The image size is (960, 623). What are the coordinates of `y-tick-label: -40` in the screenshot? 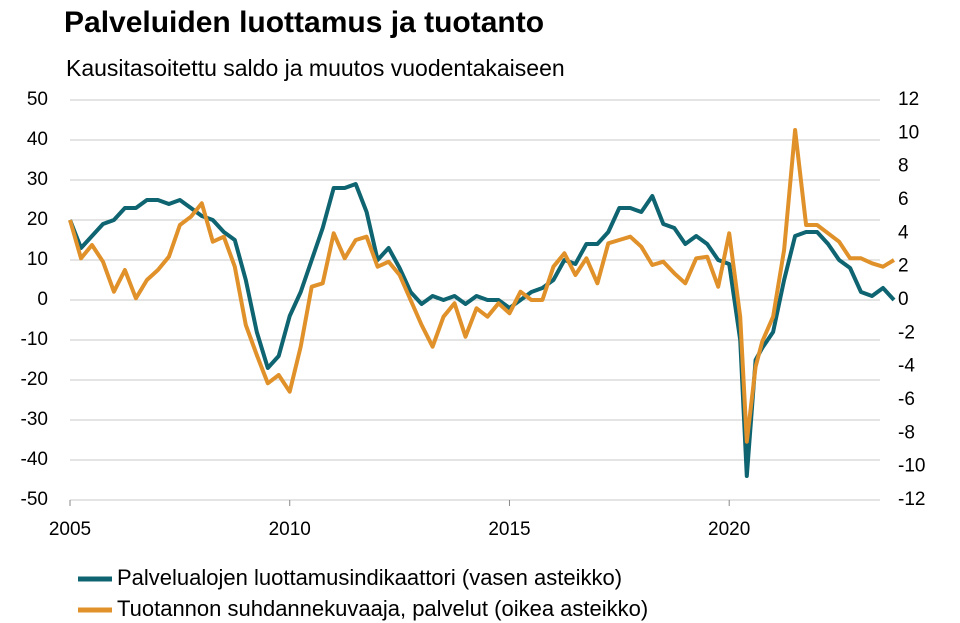 It's located at (34, 459).